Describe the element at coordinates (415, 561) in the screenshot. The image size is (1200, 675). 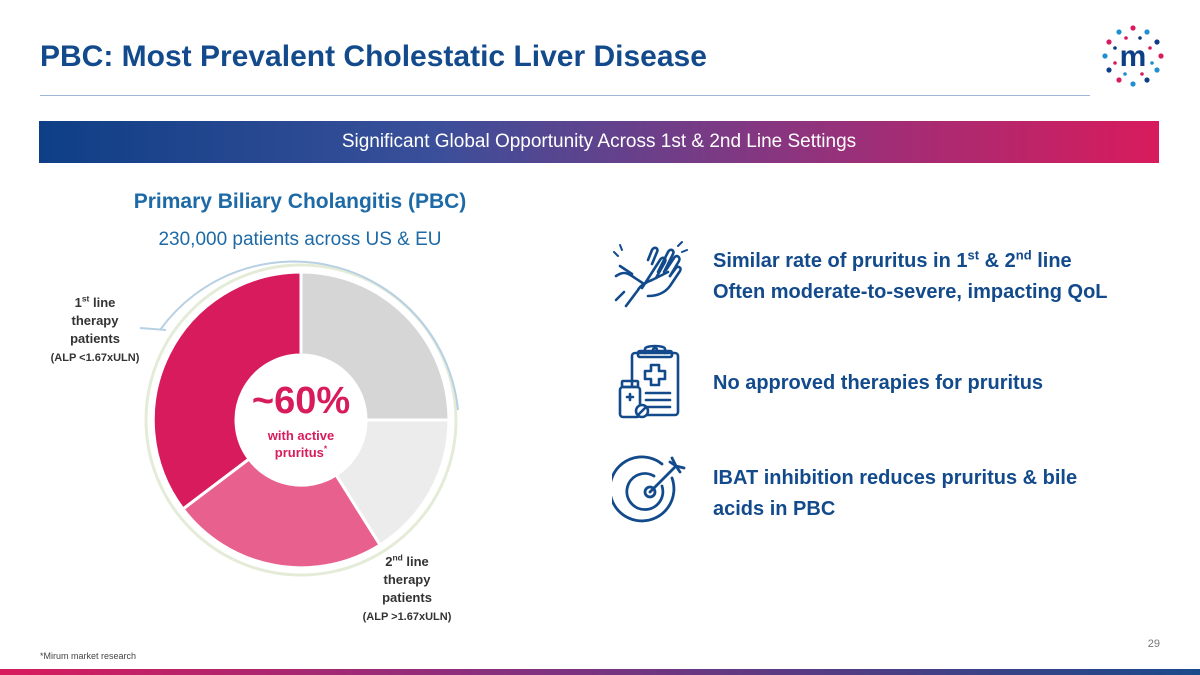
I see `second-line-word: line` at that location.